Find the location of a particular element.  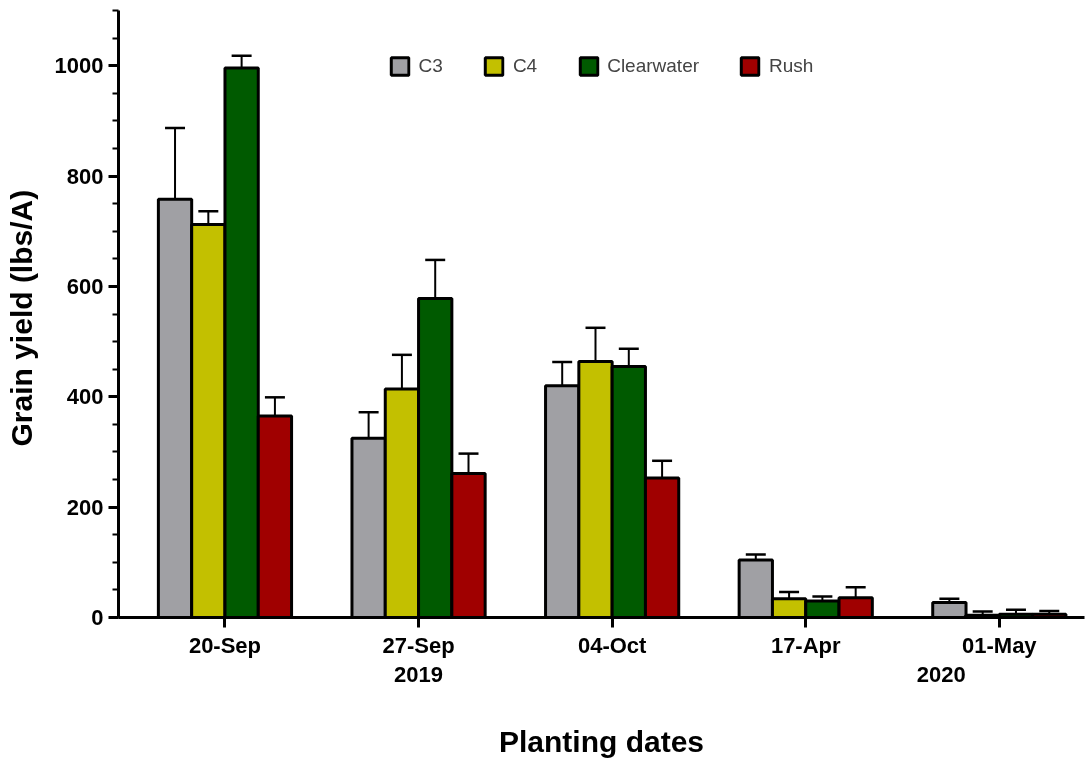

x-tick-label: 04-Oct is located at coordinates (612, 645).